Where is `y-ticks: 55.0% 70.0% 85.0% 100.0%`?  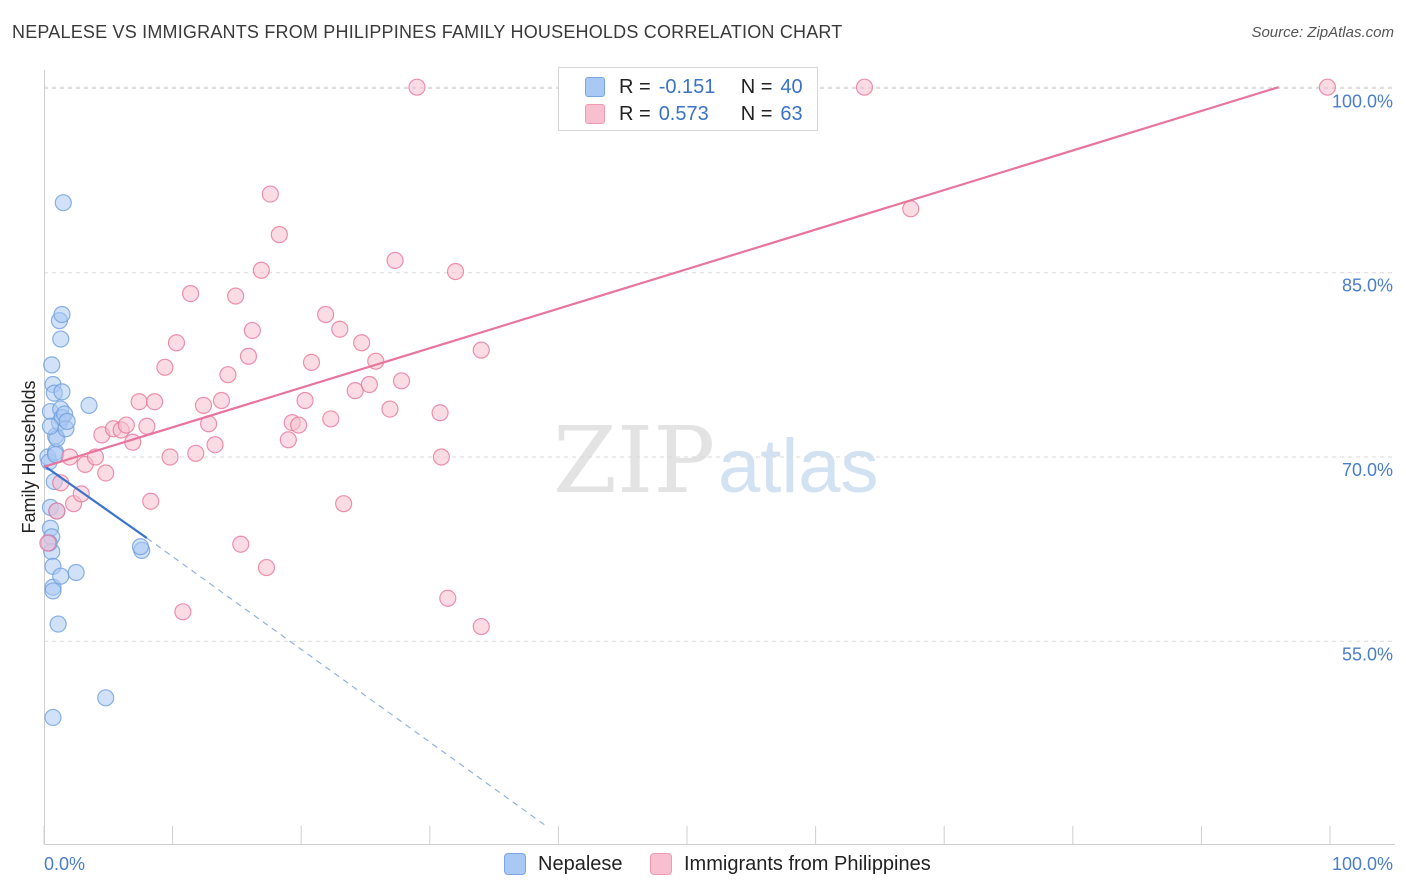 y-ticks: 55.0% 70.0% 85.0% 100.0% is located at coordinates (1362, 377).